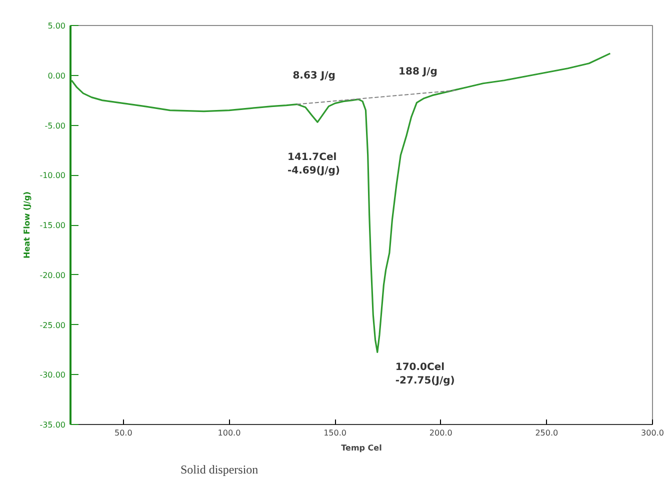 This screenshot has height=481, width=672. What do you see at coordinates (418, 72) in the screenshot?
I see `annotation: 188 J/g` at bounding box center [418, 72].